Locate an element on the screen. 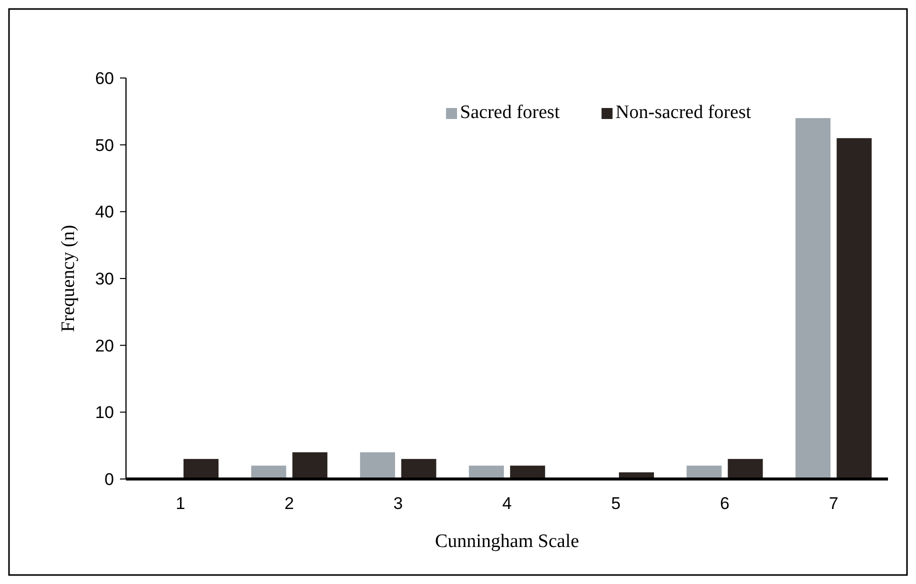 The image size is (916, 584). legend-label: Sacred forest is located at coordinates (510, 112).